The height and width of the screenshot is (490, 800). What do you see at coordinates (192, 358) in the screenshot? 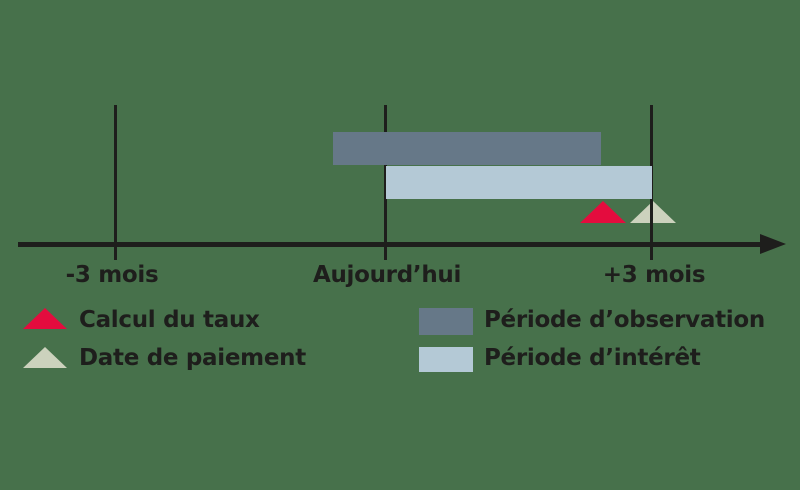
I see `legend-label-payment-date: Date de paiement` at bounding box center [192, 358].